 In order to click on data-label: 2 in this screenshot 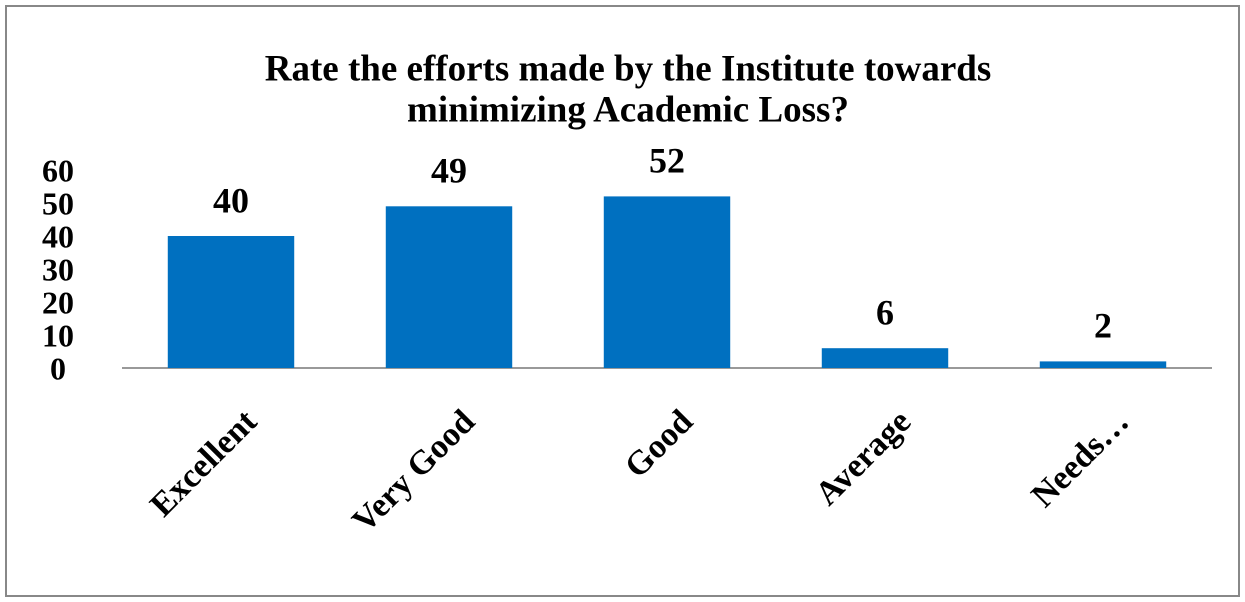, I will do `click(1103, 326)`.